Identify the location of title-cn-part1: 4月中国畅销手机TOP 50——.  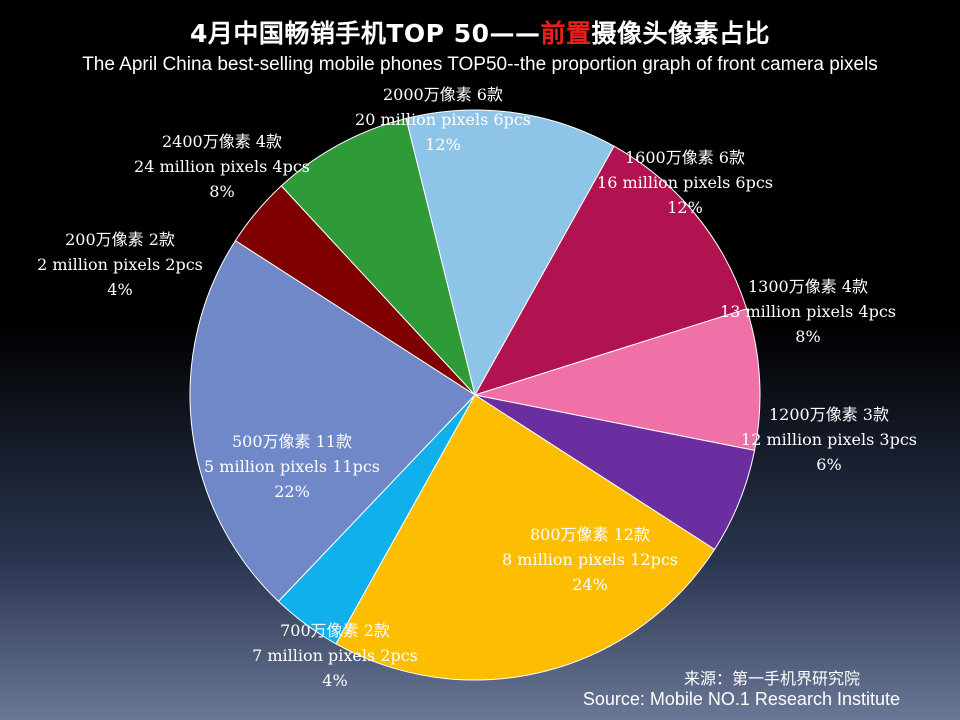
(365, 33).